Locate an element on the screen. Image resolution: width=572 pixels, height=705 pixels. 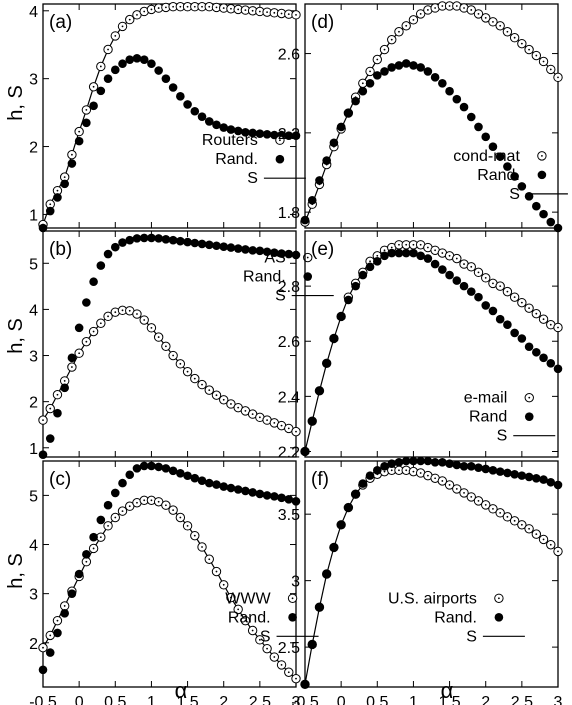
y-tick-label: 4 is located at coordinates (33, 310).